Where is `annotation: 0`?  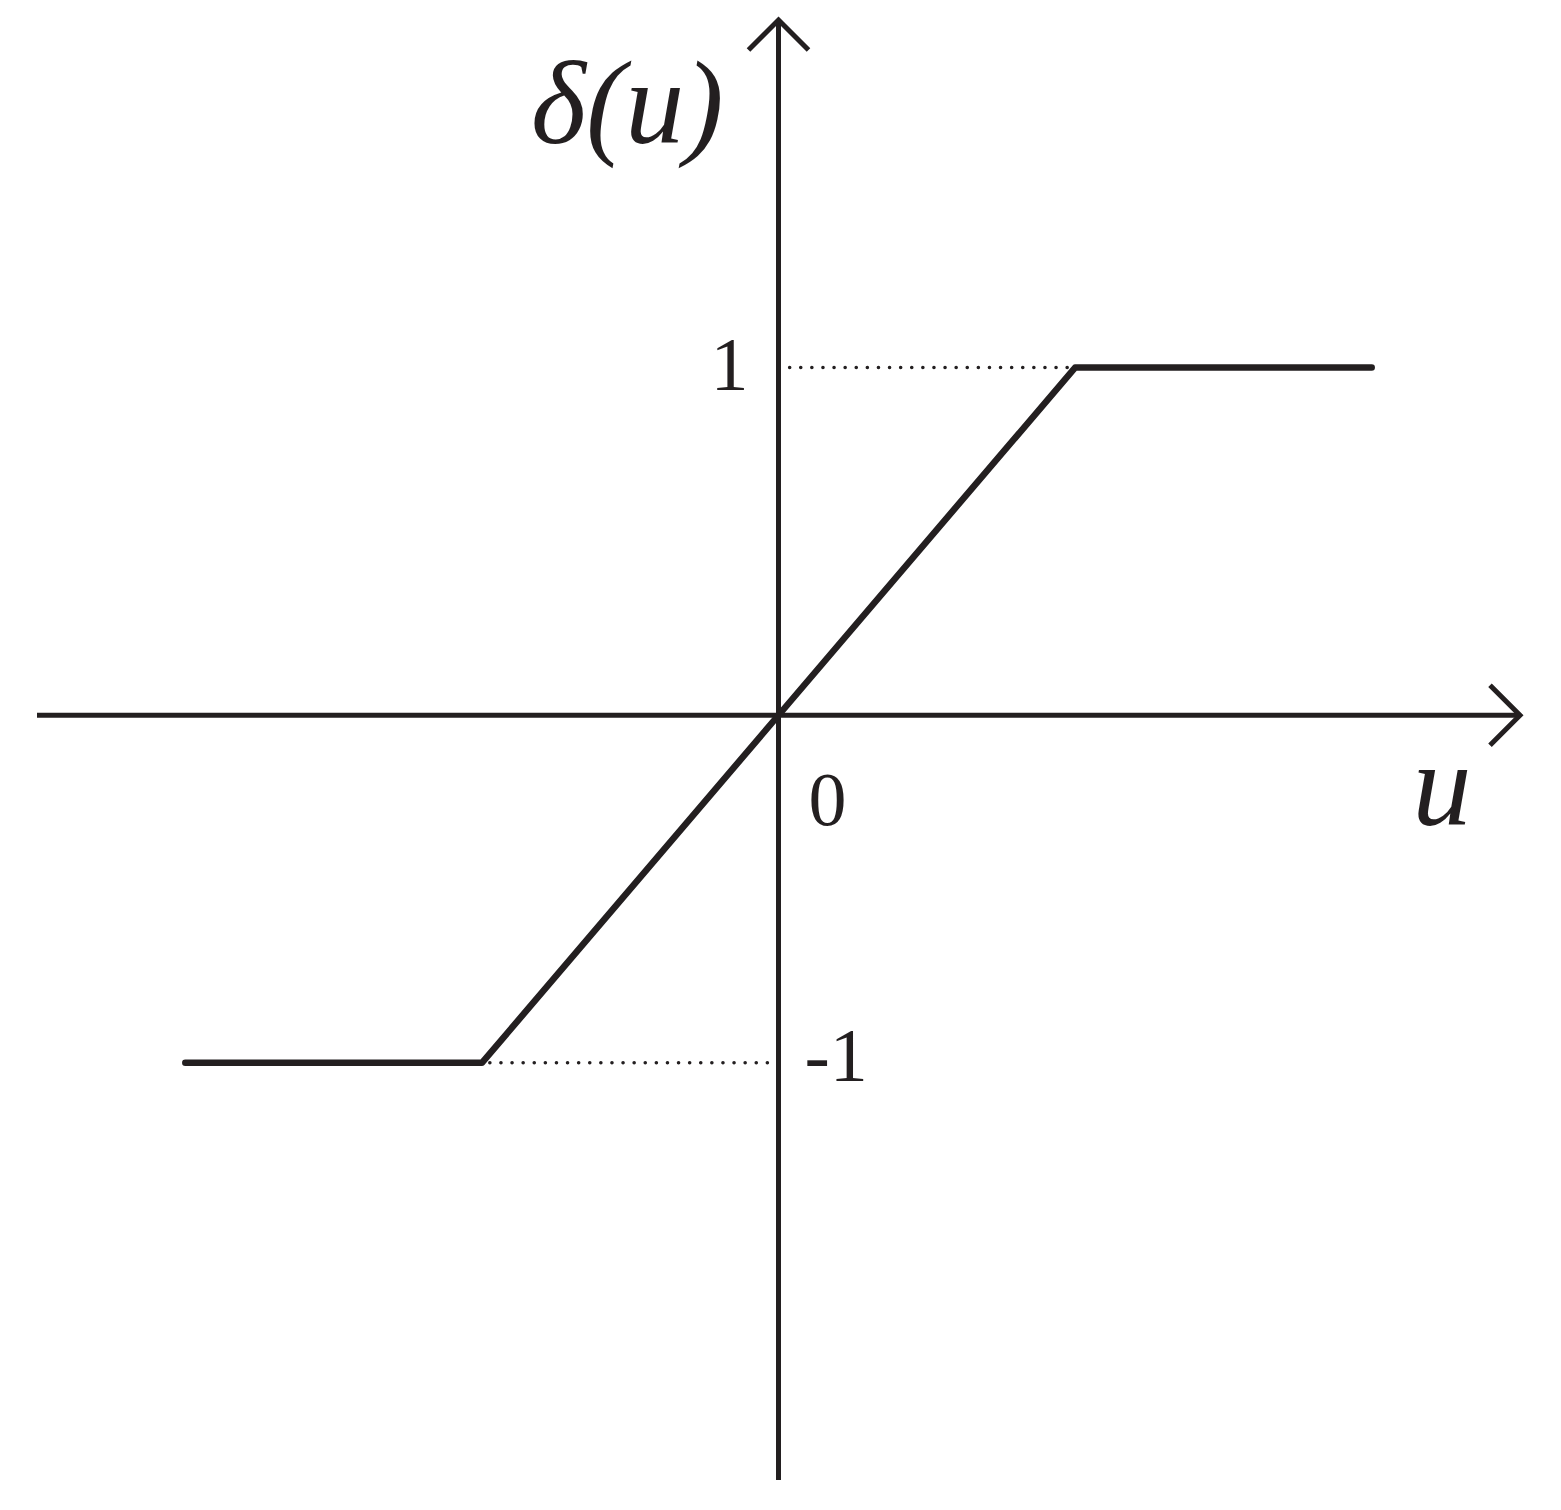
annotation: 0 is located at coordinates (827, 799).